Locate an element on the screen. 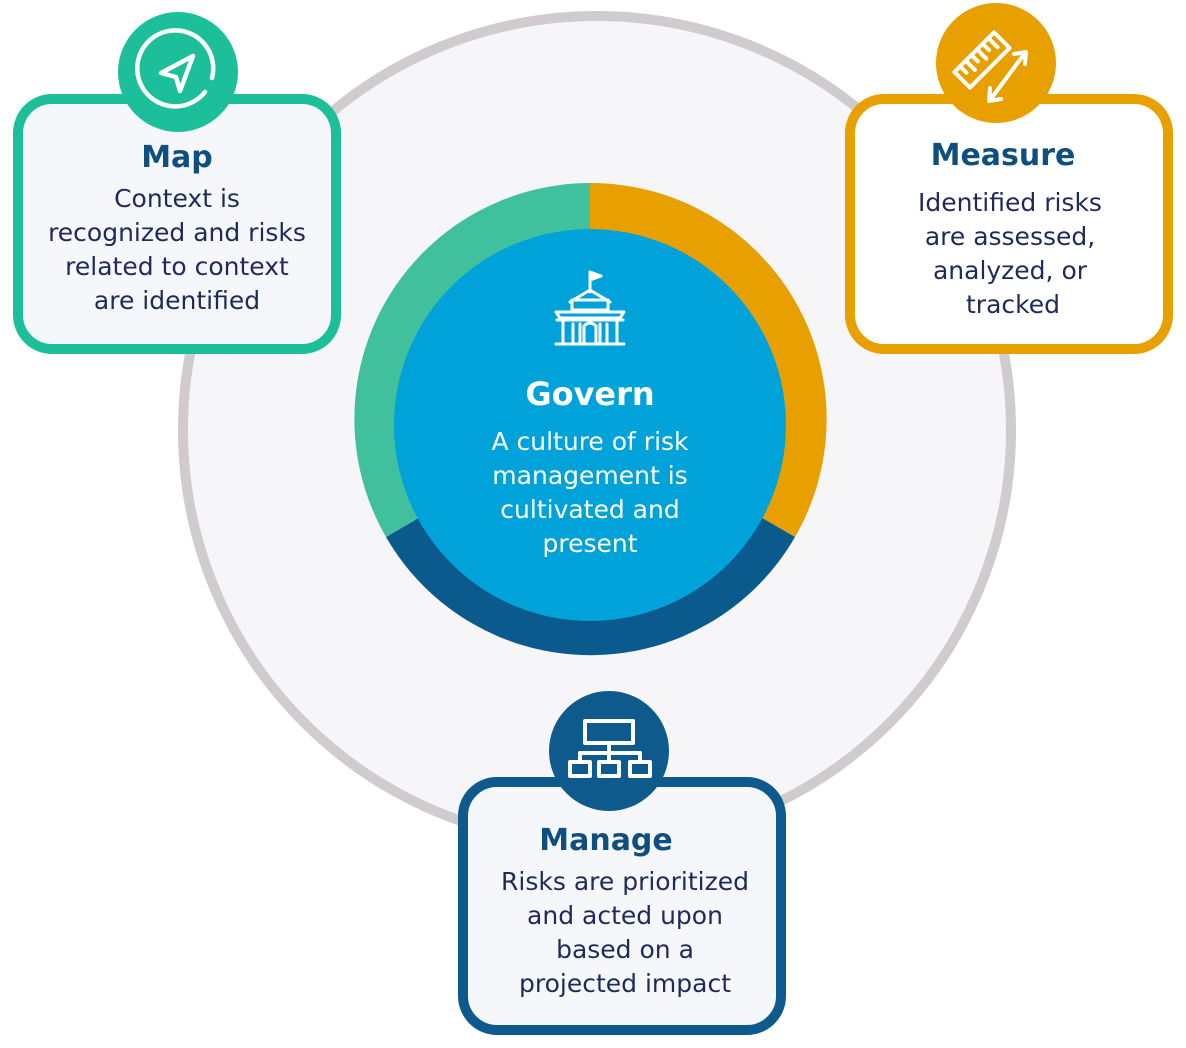  govern-line-1: A culture of risk is located at coordinates (590, 441).